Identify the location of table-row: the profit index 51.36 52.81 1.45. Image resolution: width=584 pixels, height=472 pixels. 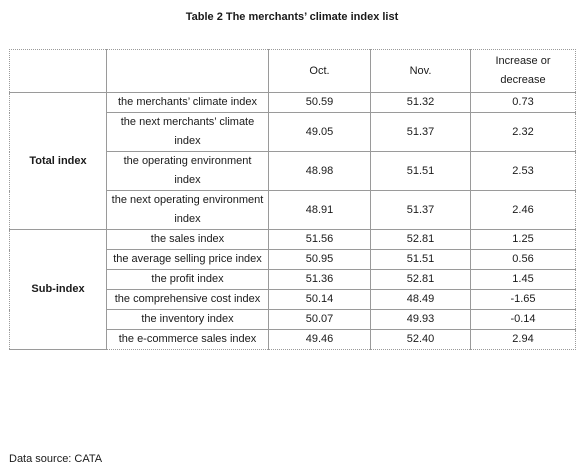
(293, 279).